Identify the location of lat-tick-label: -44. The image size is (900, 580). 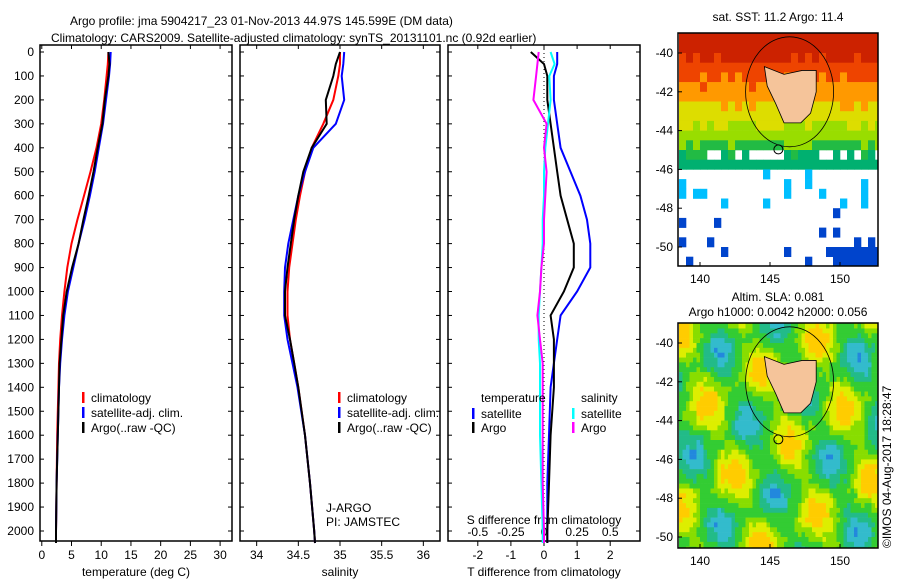
(665, 131).